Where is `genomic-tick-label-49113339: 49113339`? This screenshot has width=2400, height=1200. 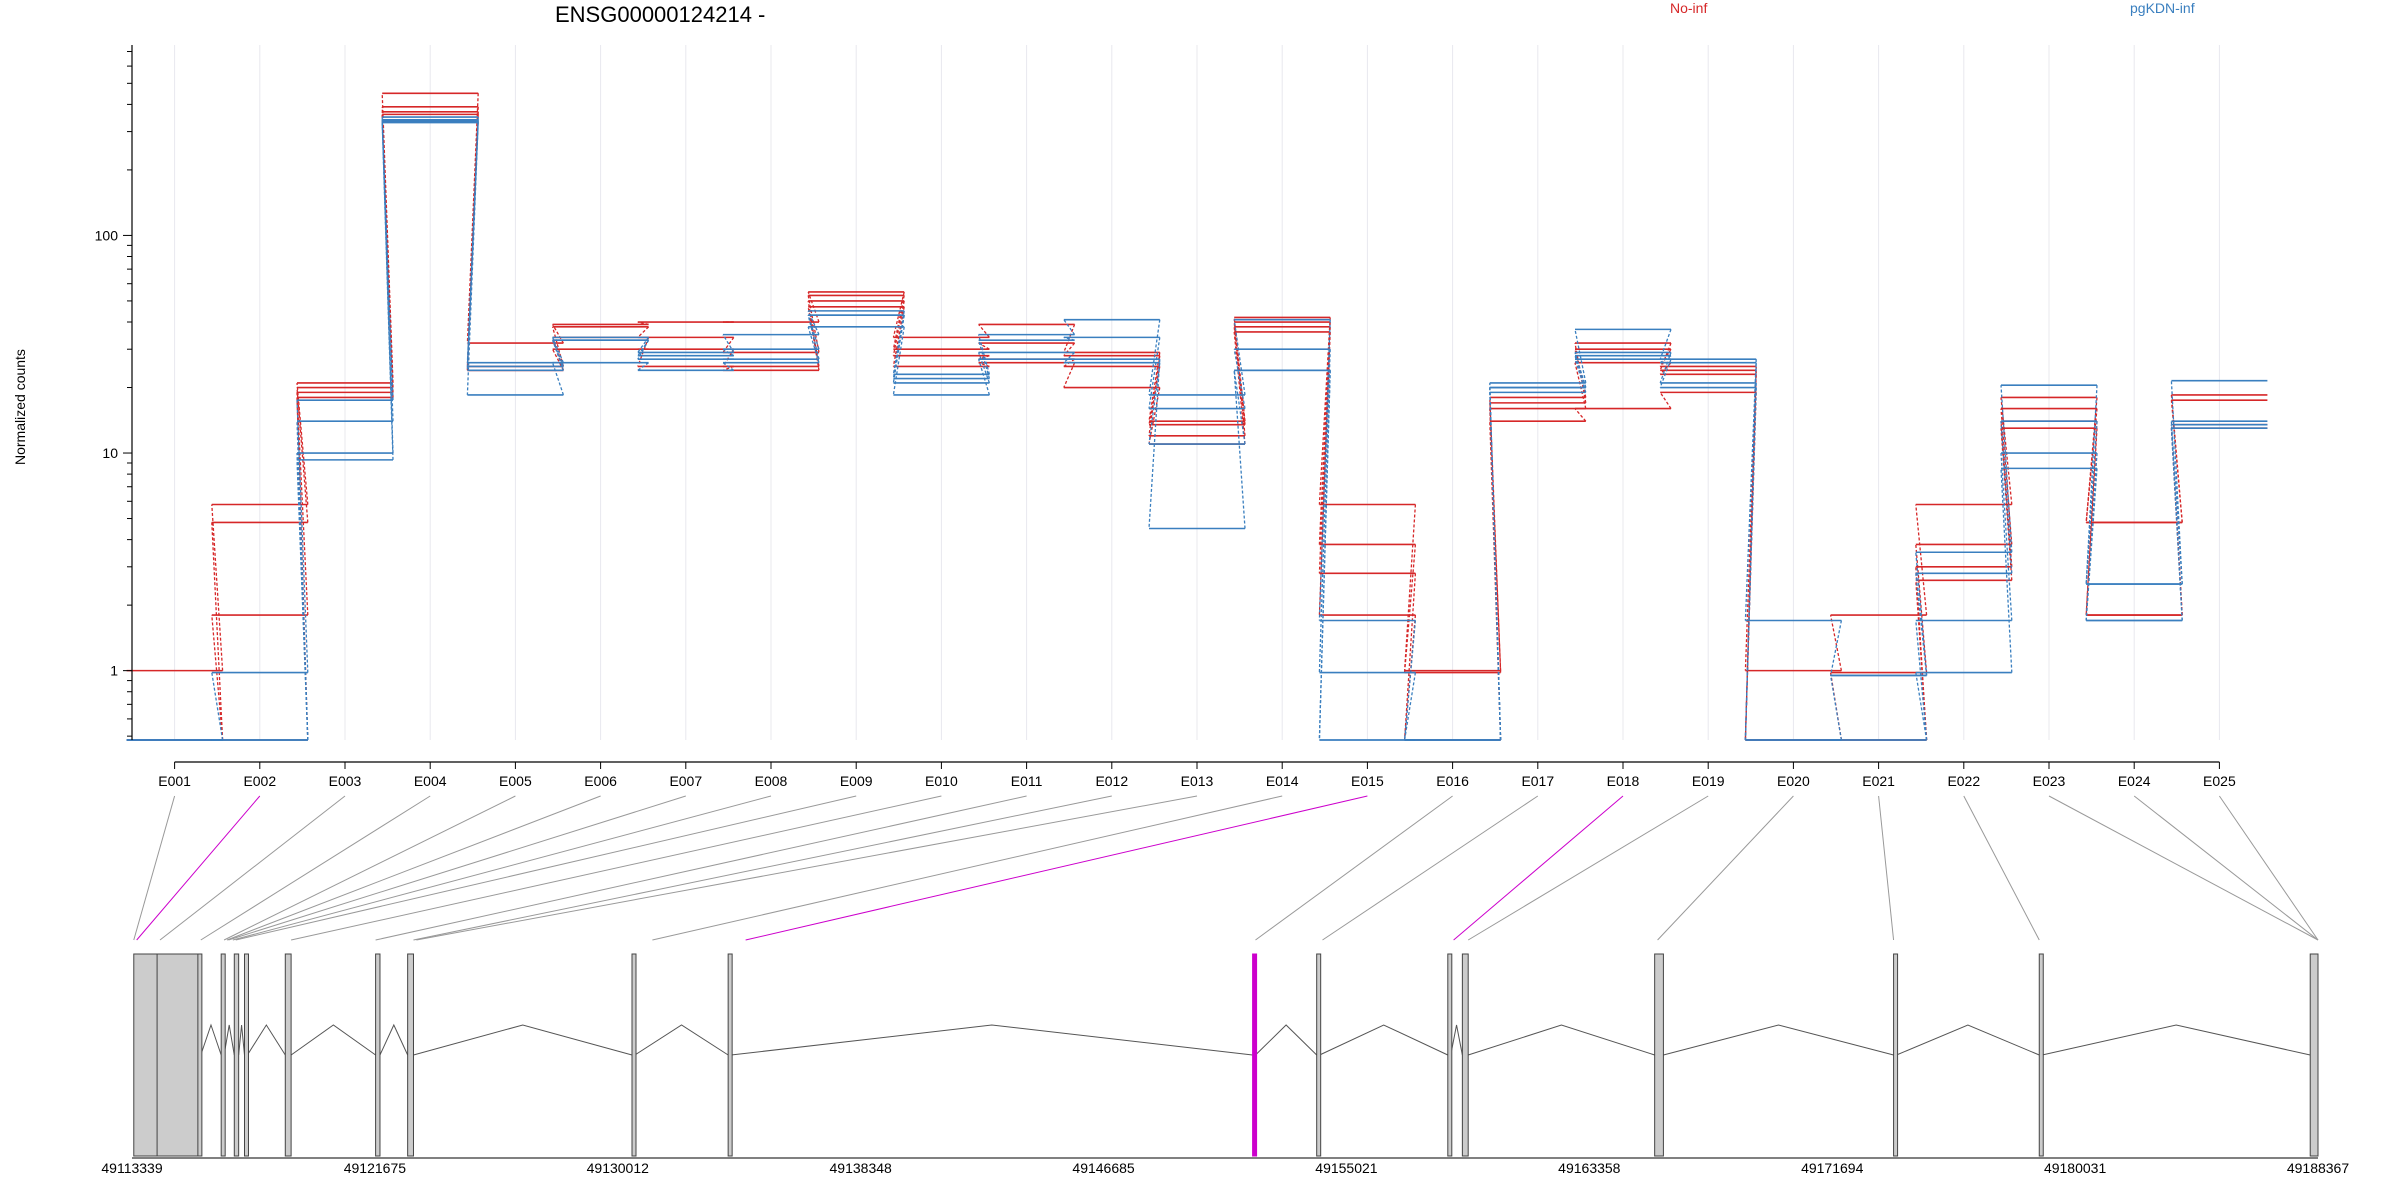 genomic-tick-label-49113339: 49113339 is located at coordinates (131, 1168).